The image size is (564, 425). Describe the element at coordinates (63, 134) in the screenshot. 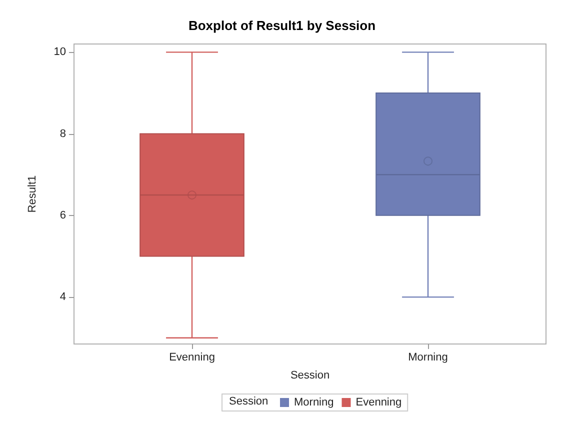

I see `y-tick-label: 8` at that location.